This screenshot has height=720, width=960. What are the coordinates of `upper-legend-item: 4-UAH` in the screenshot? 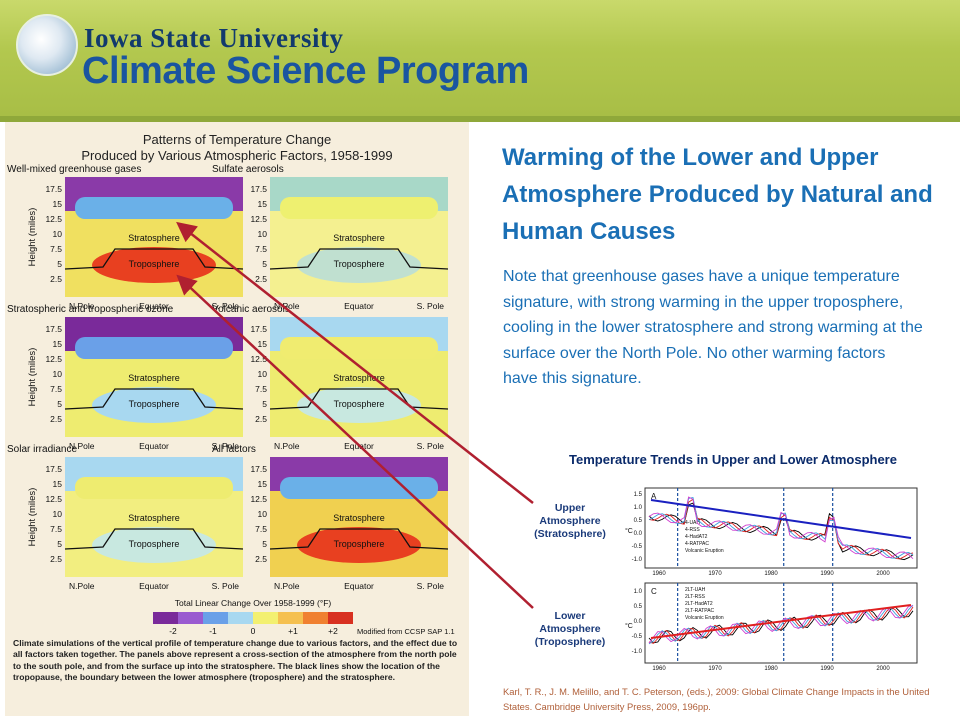 It's located at (692, 523).